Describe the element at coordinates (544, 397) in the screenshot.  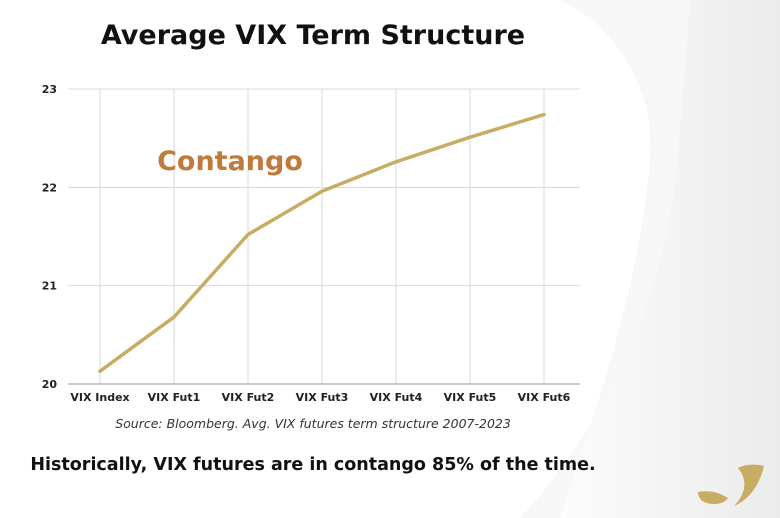
I see `x-tick-label: VIX Fut6` at that location.